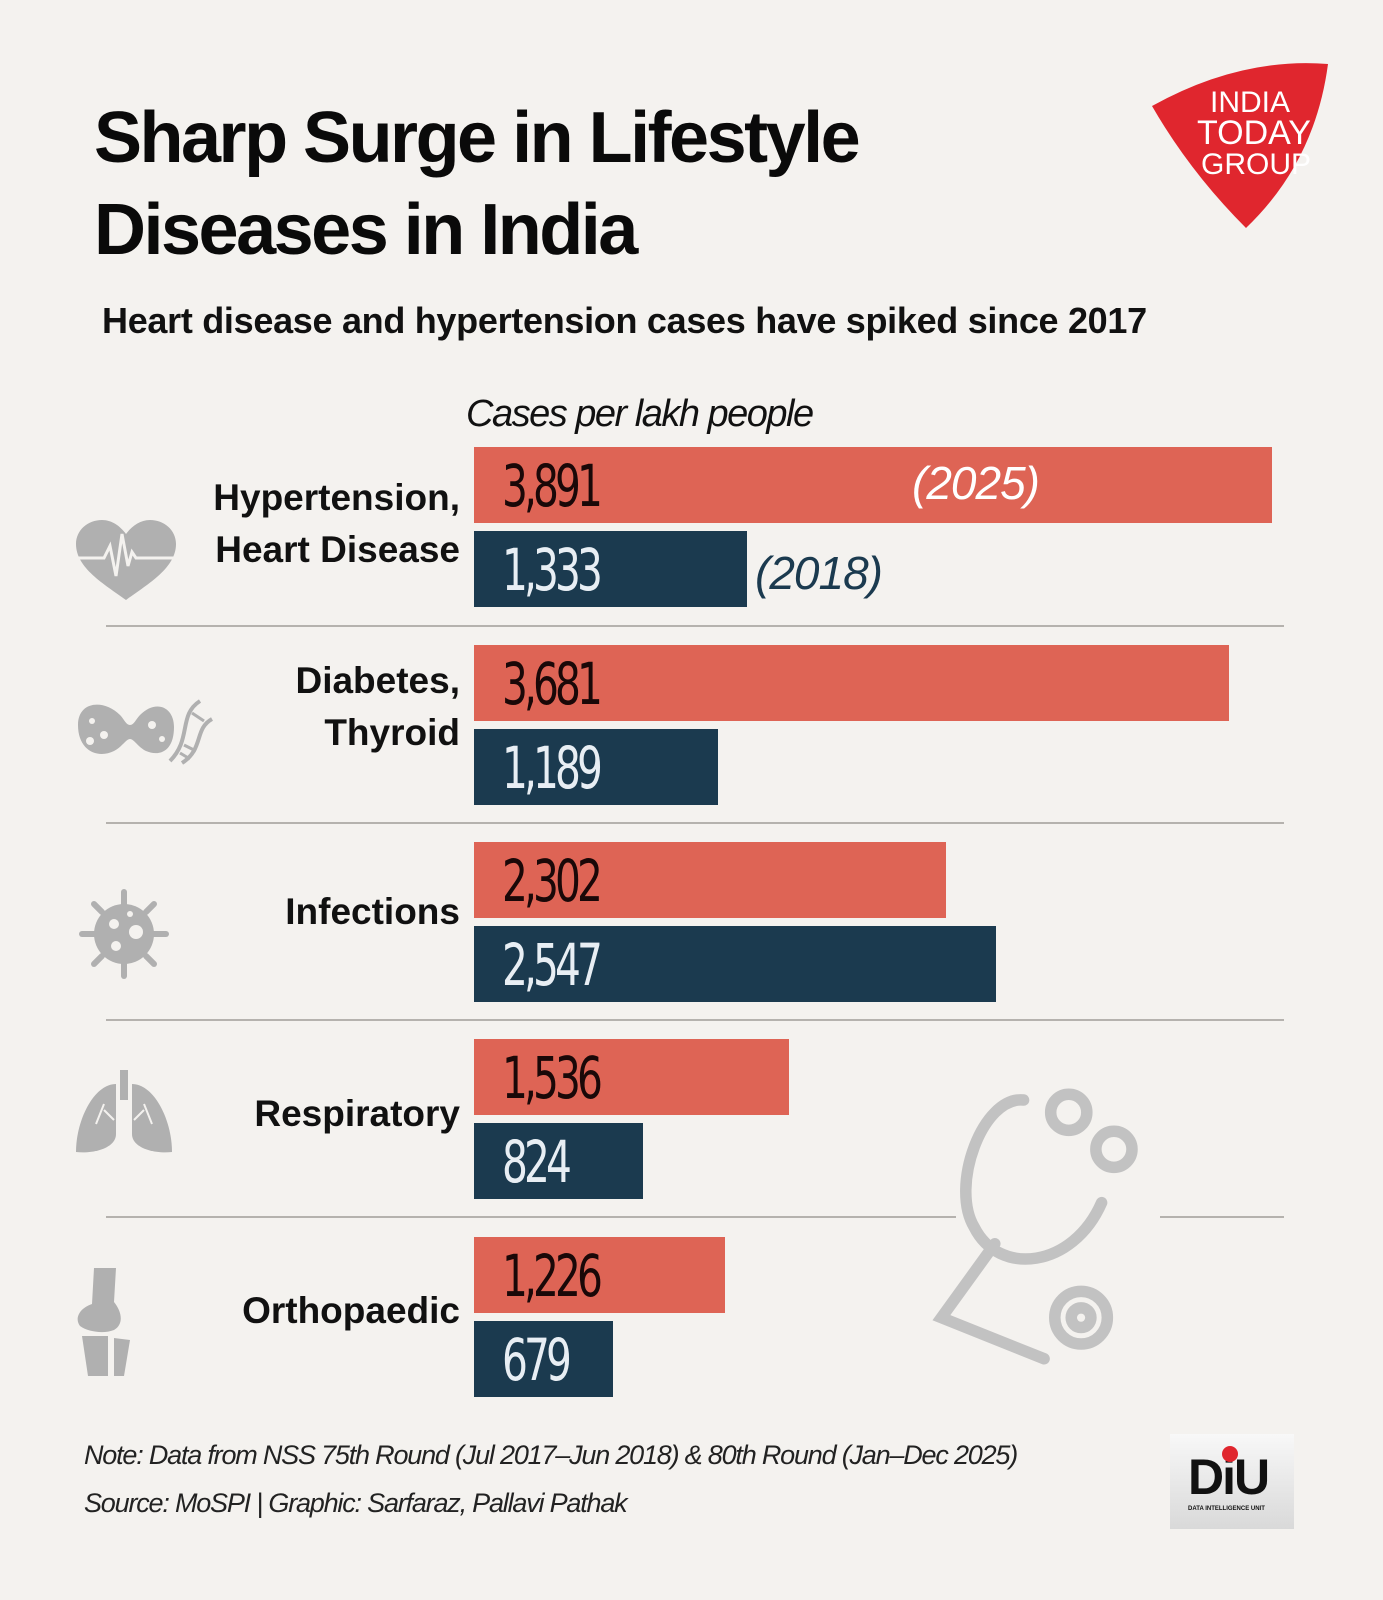 This screenshot has width=1383, height=1600. I want to click on category-label-line: Hypertension,, so click(336, 497).